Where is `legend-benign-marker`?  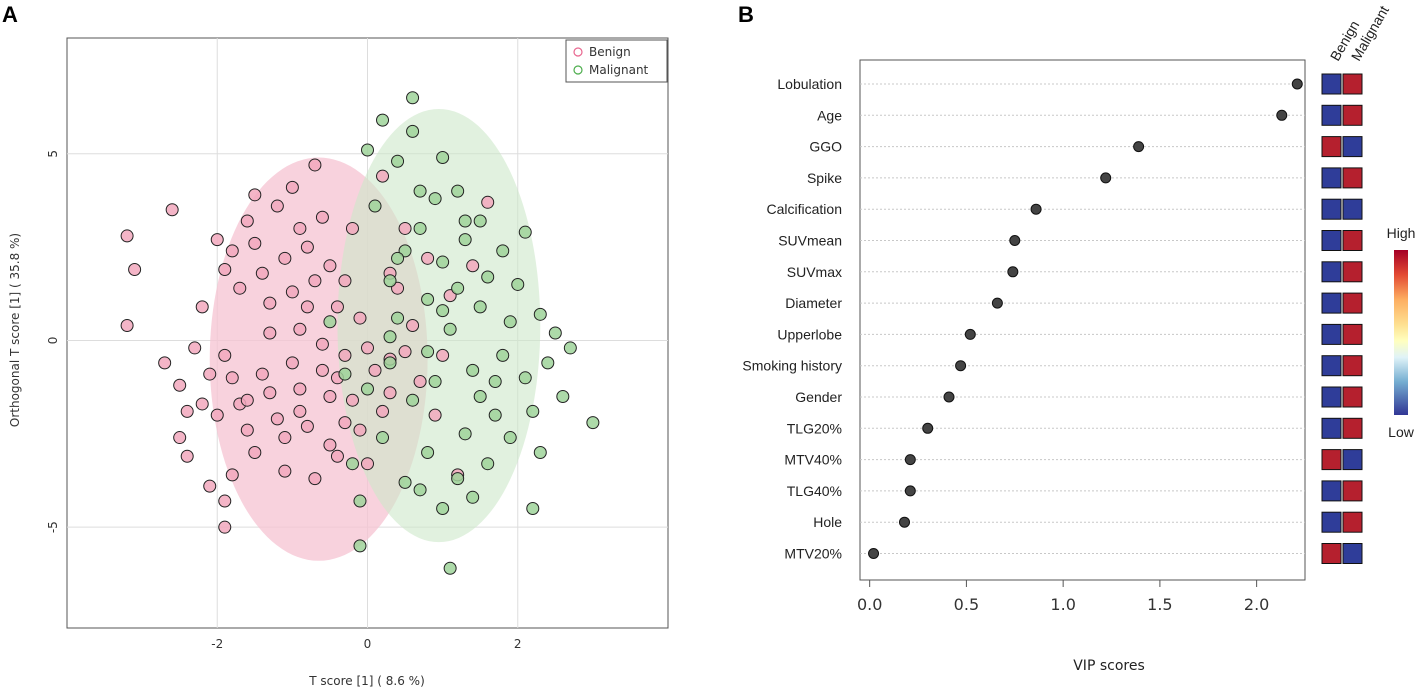 legend-benign-marker is located at coordinates (578, 52).